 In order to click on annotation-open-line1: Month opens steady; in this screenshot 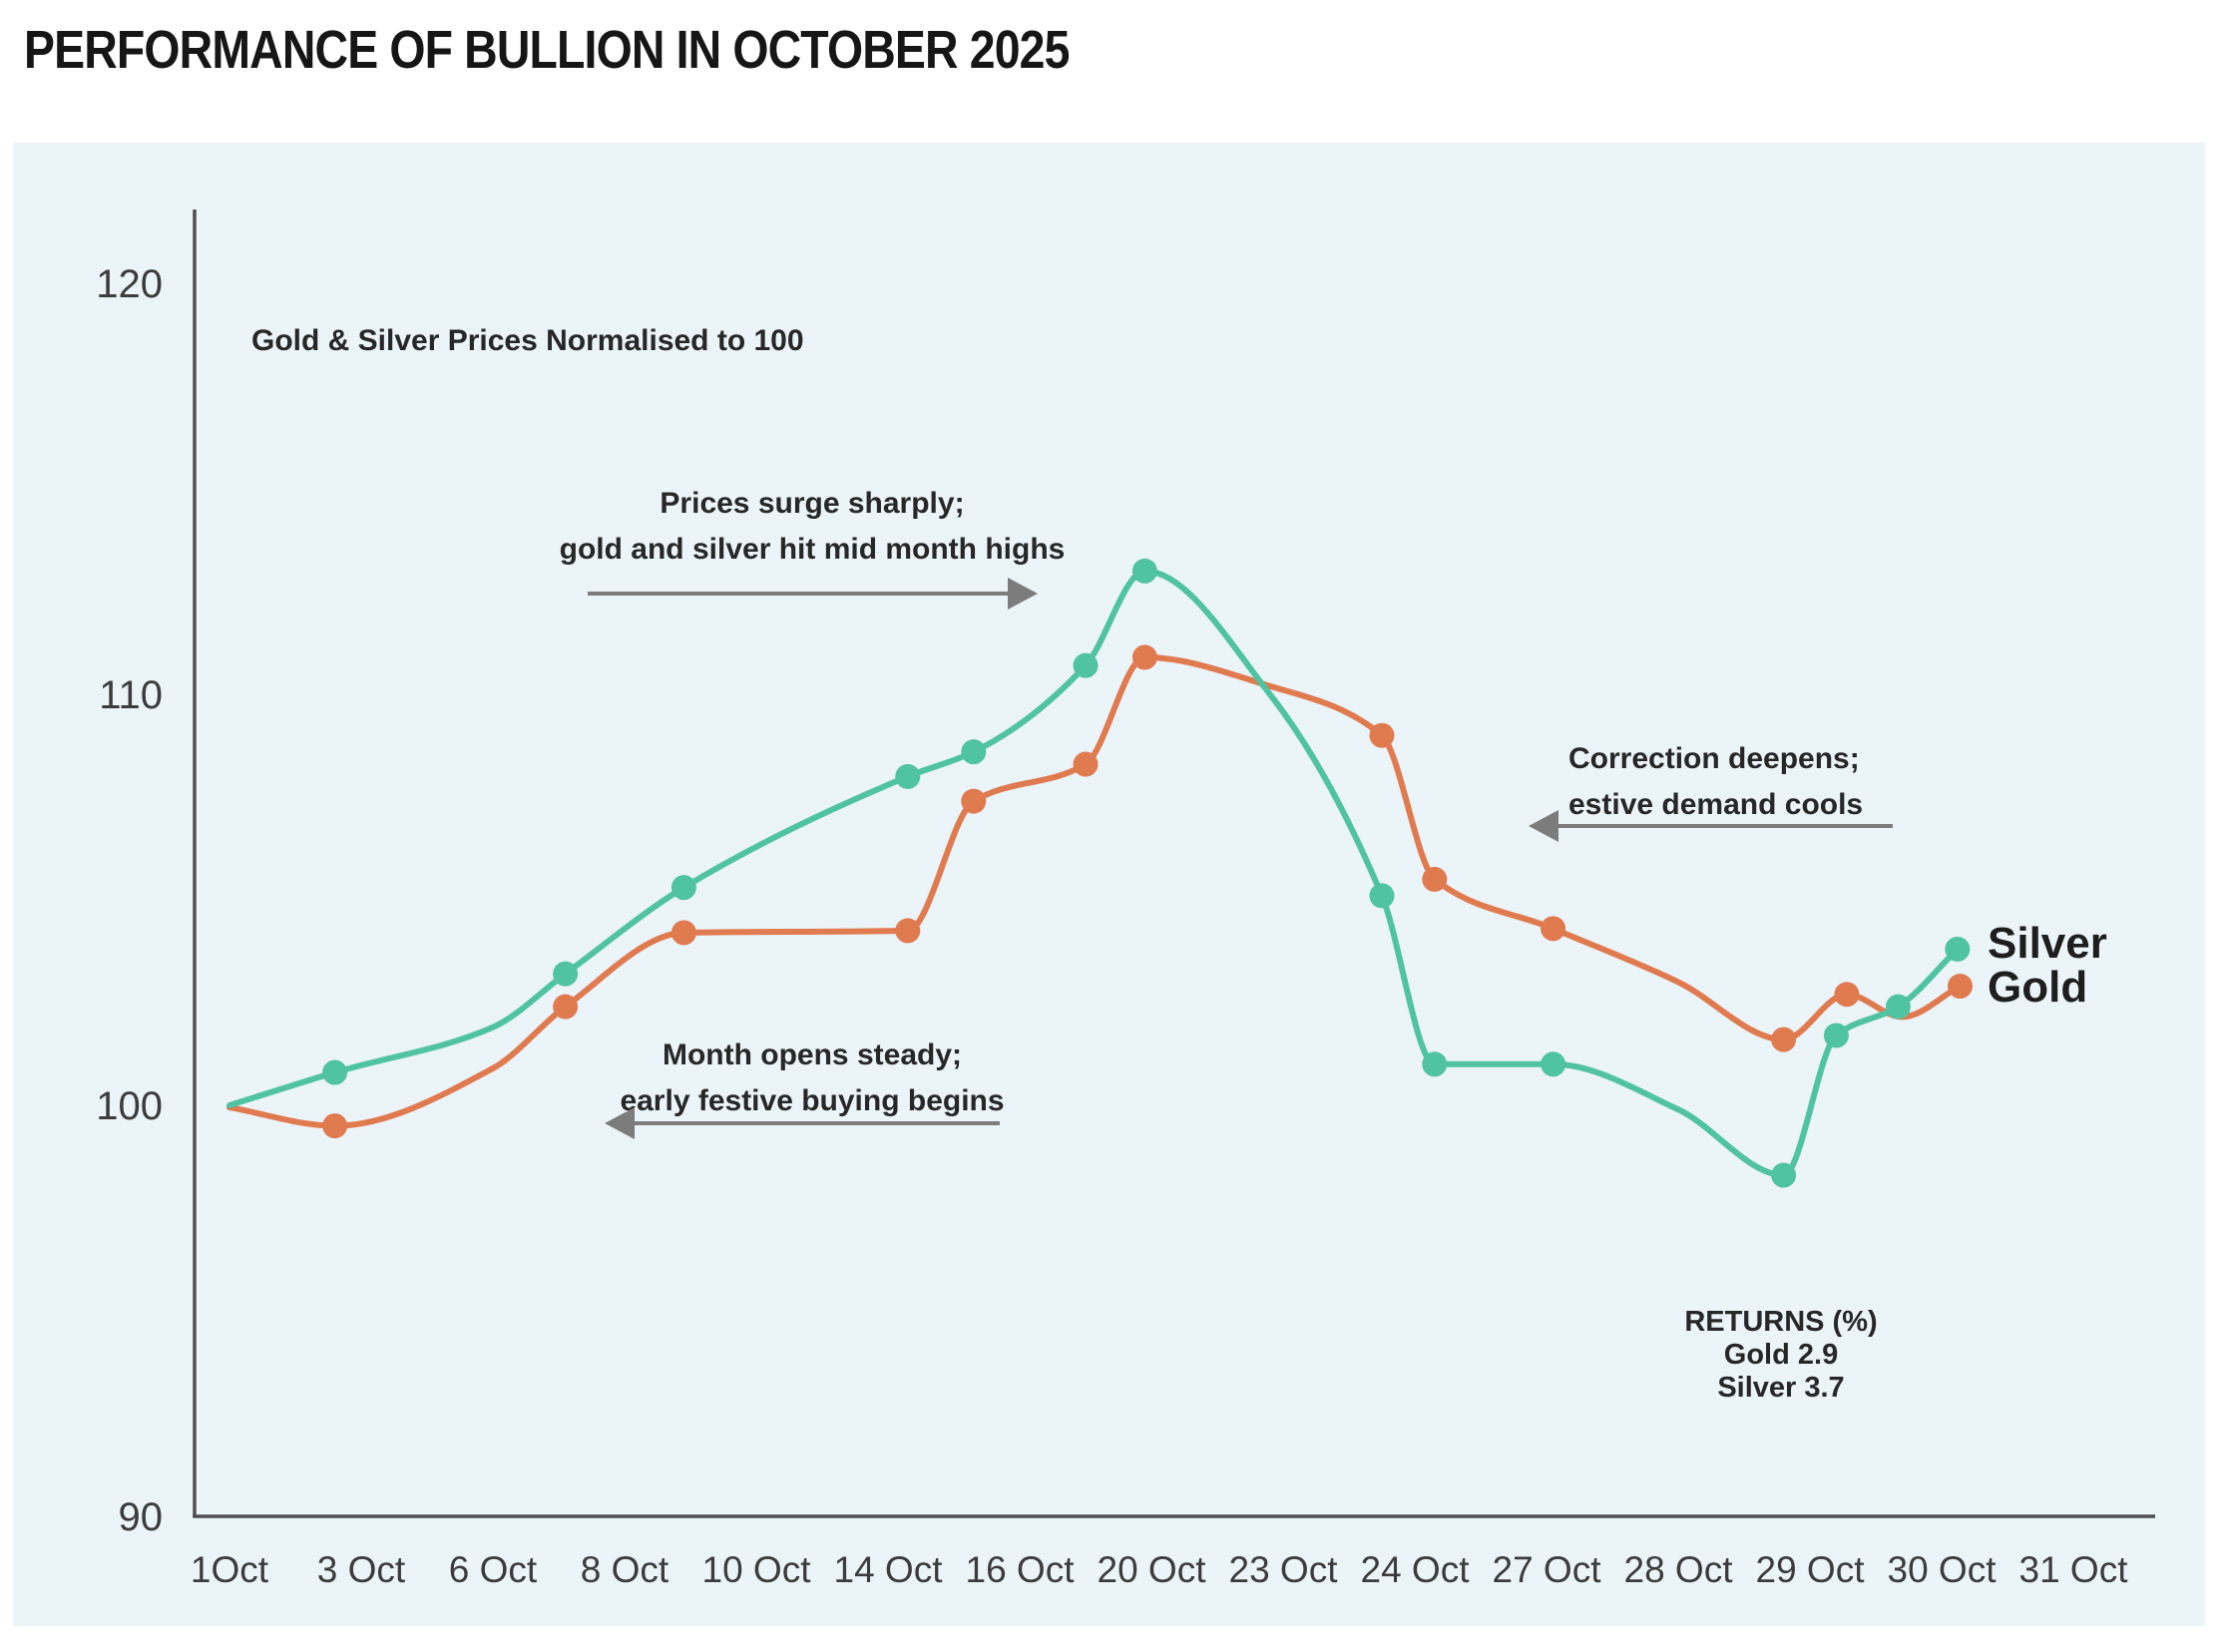, I will do `click(812, 1054)`.